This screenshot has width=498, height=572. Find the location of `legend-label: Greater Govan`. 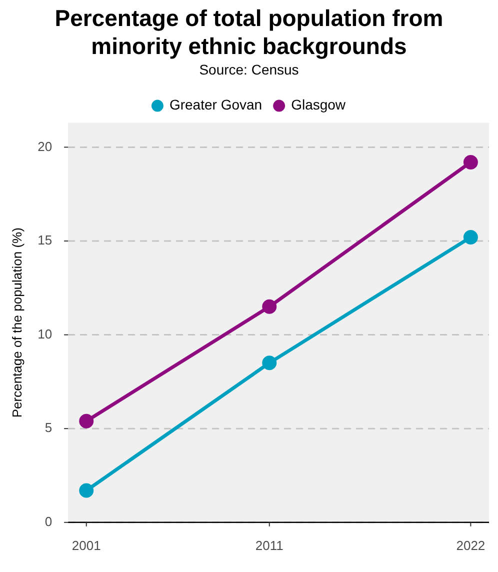

legend-label: Greater Govan is located at coordinates (215, 104).